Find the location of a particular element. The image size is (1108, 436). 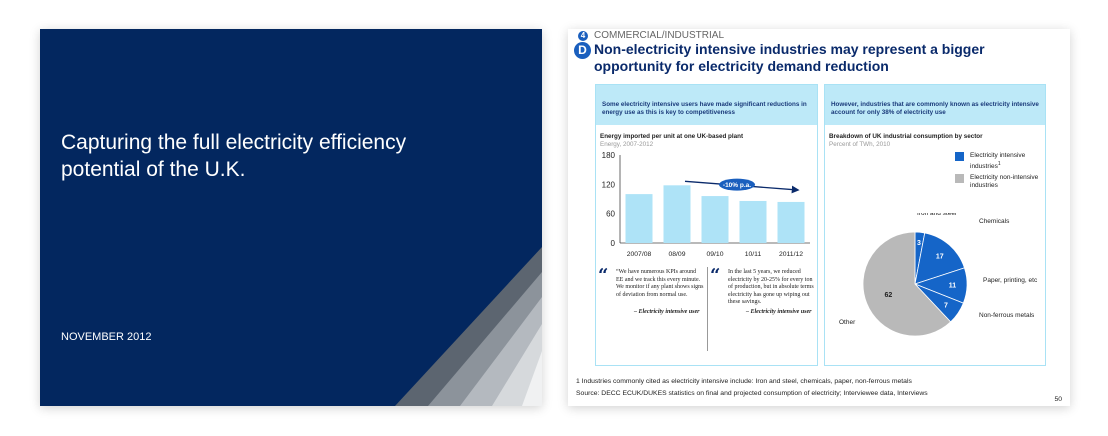

x-tick-label: 10/11 is located at coordinates (753, 254).